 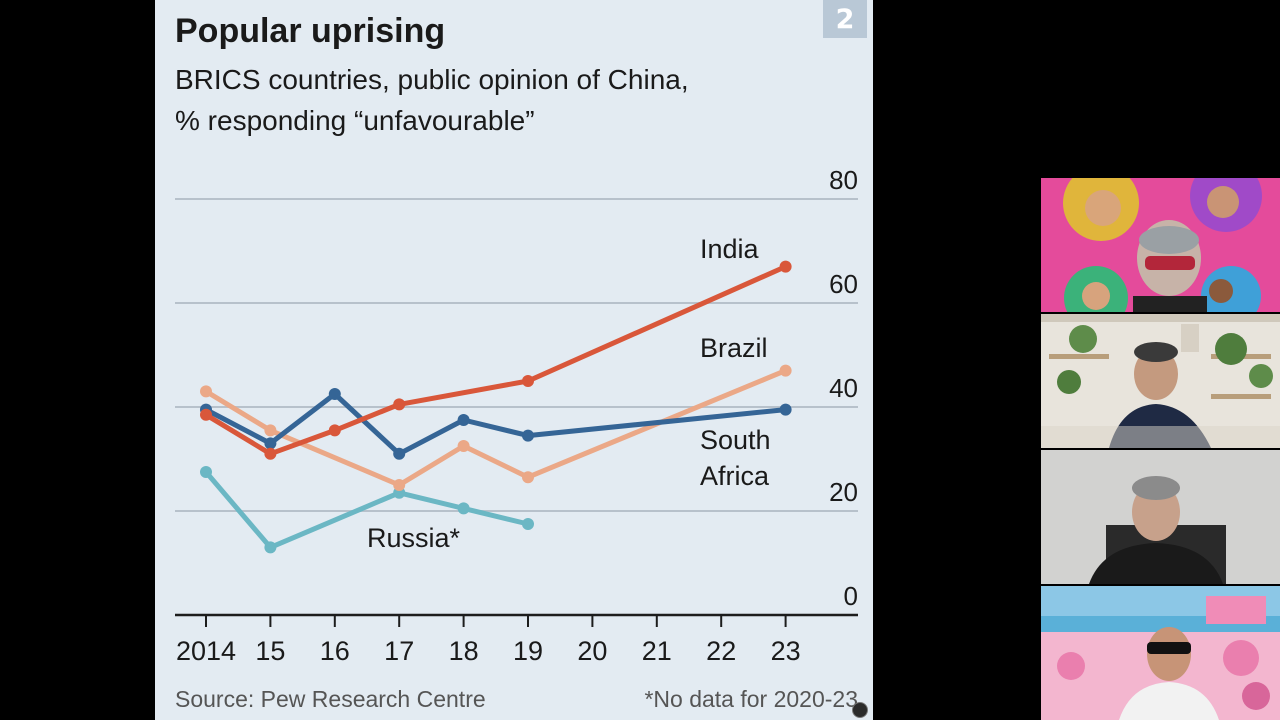 What do you see at coordinates (399, 404) in the screenshot?
I see `data-point-india-2017` at bounding box center [399, 404].